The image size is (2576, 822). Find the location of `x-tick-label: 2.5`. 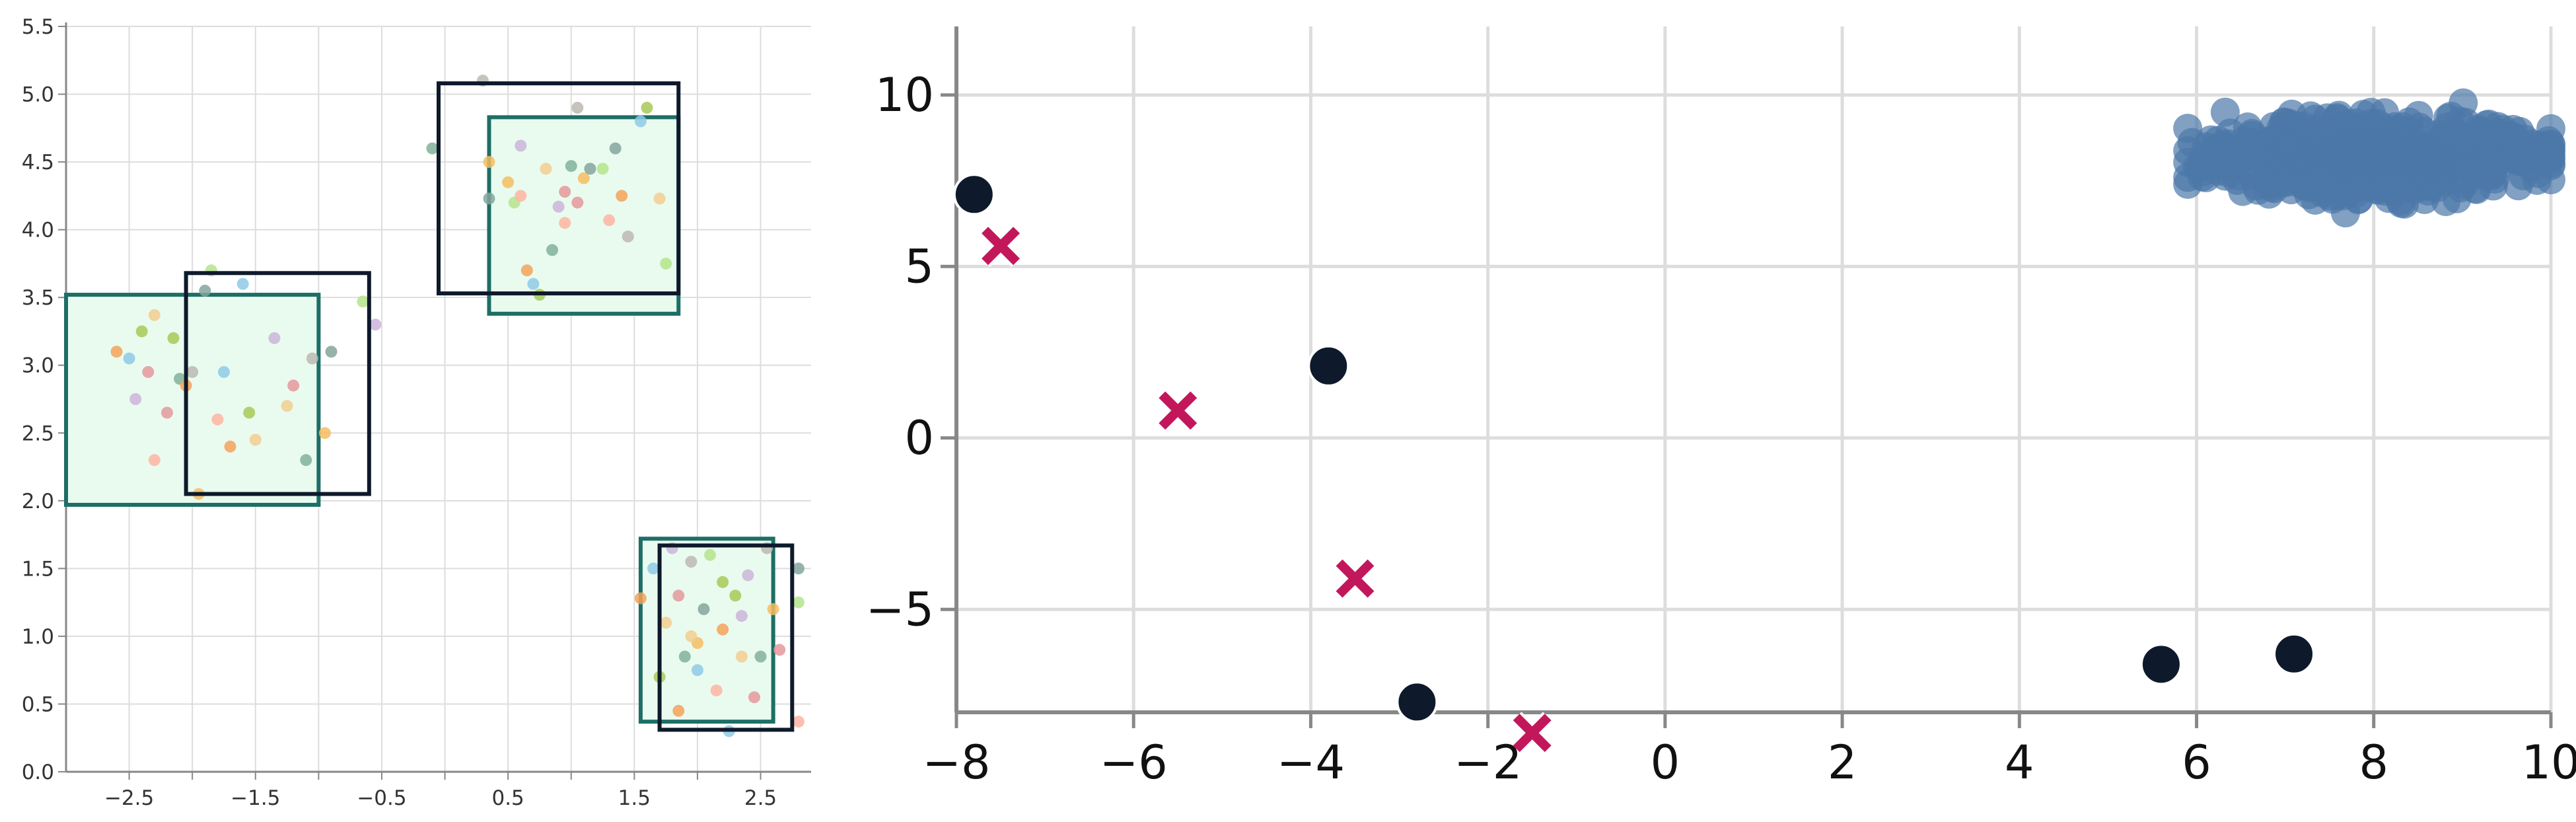

x-tick-label: 2.5 is located at coordinates (761, 798).